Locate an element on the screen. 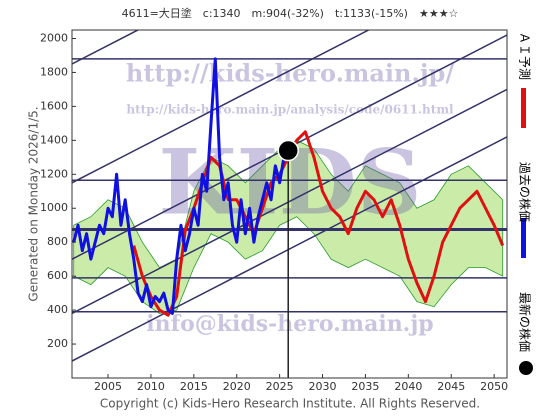  x-tick-label: 2010 is located at coordinates (151, 386).